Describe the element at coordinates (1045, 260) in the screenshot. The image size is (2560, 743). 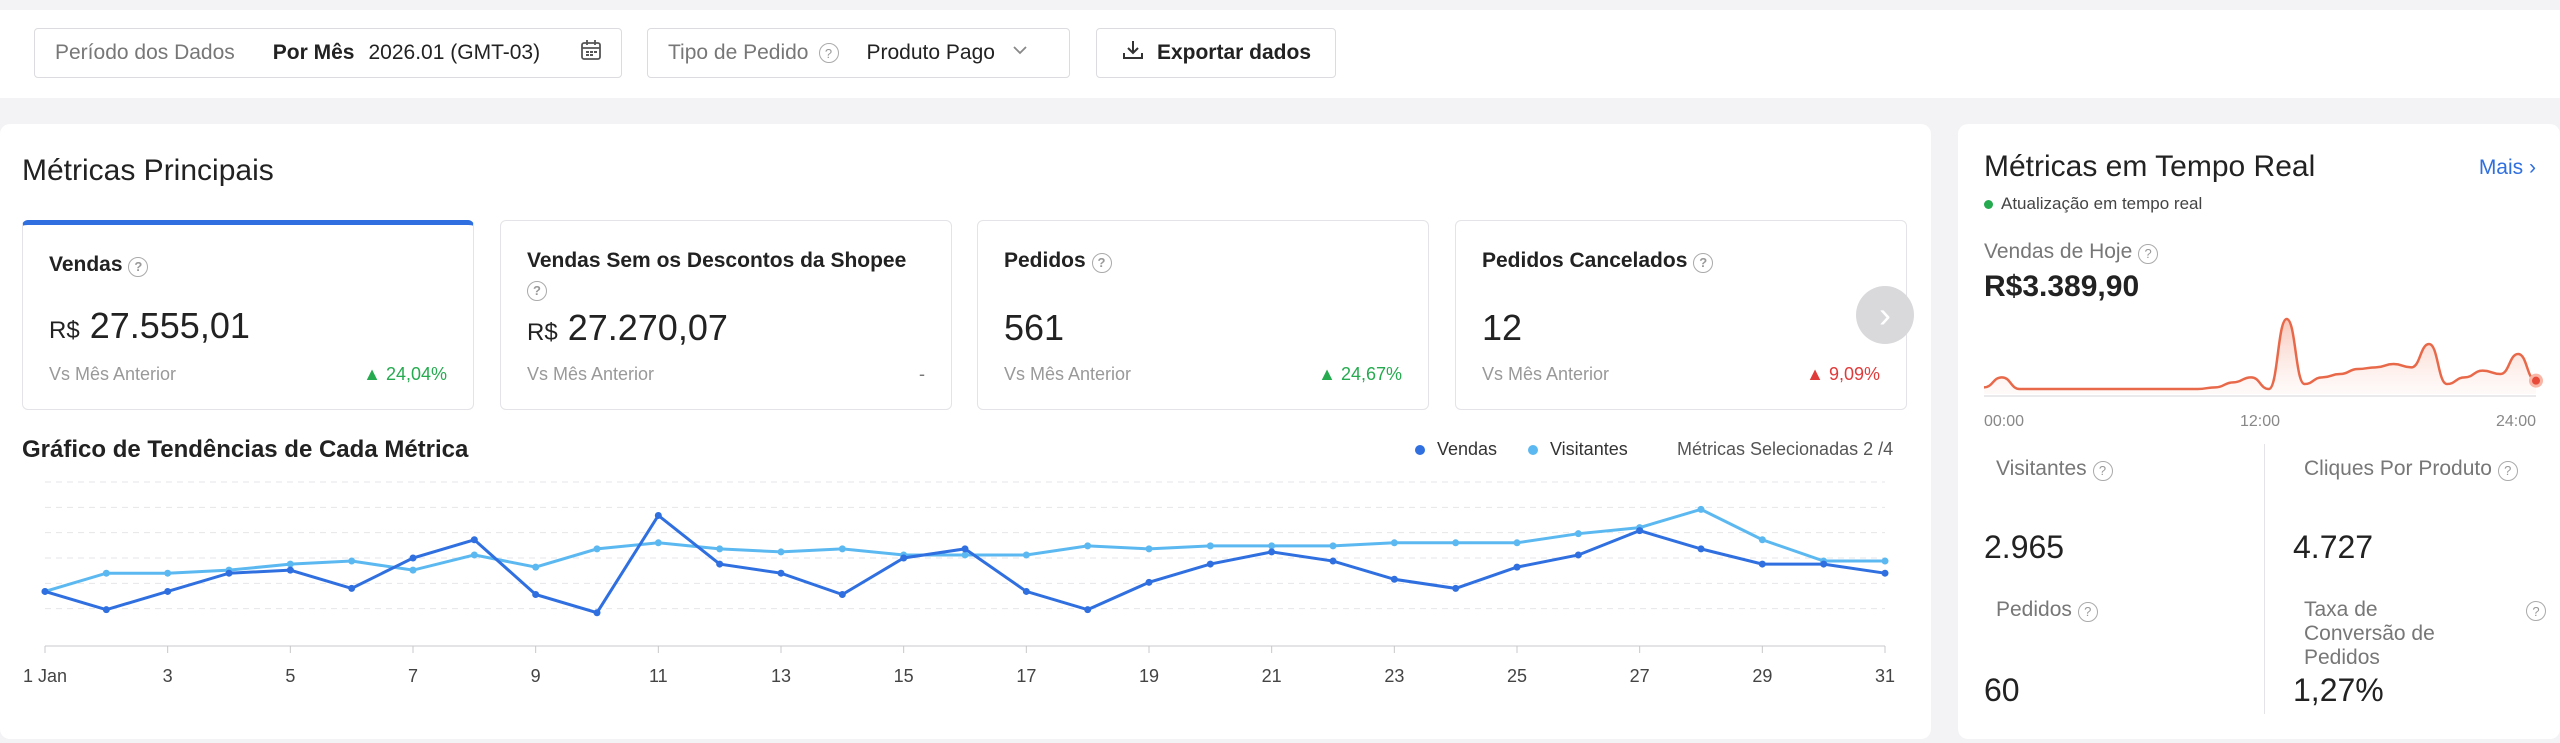
I see `card-title: Pedidos` at that location.